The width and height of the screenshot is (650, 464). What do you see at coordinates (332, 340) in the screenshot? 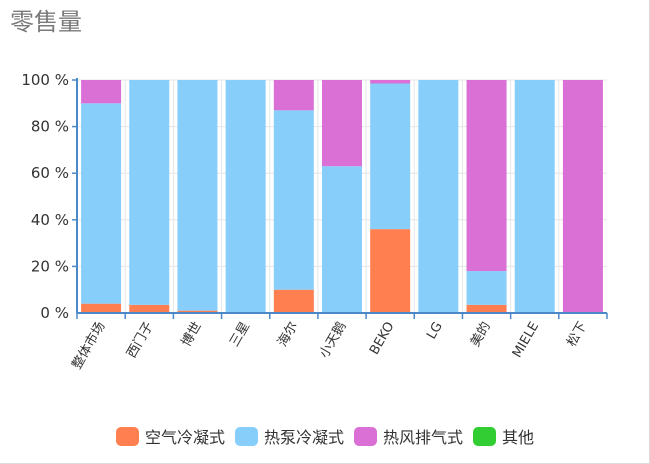
I see `x-tick-label: 小天鹅` at bounding box center [332, 340].